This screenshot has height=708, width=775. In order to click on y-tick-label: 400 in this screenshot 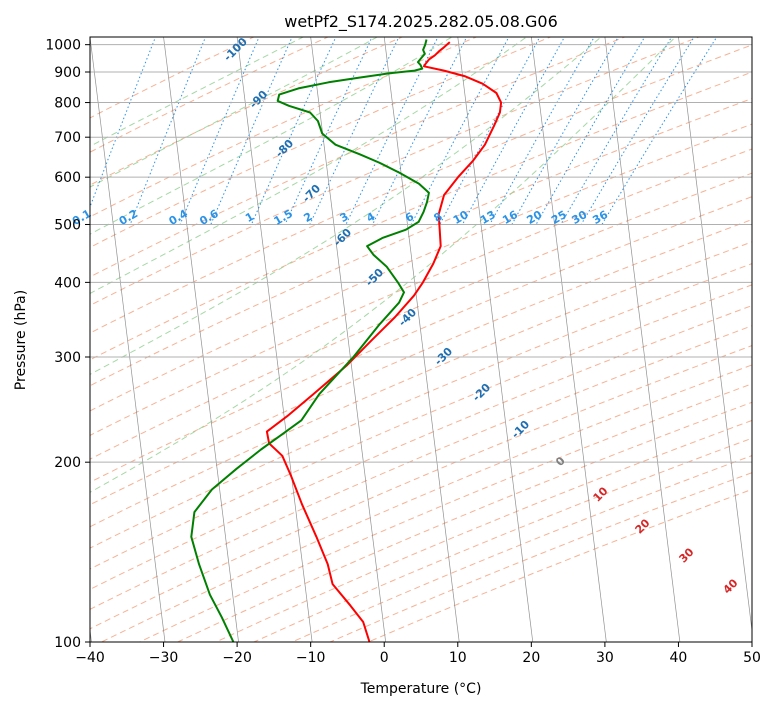, I will do `click(67, 283)`.